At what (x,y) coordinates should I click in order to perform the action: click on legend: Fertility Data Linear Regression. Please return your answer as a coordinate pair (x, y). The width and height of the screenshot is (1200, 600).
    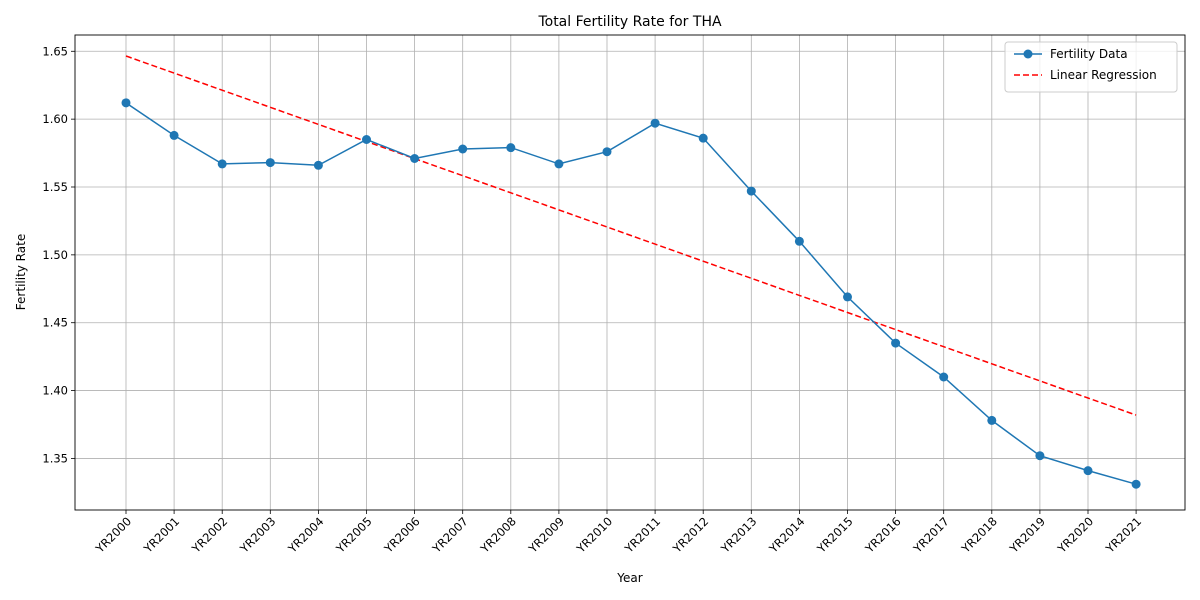
    Looking at the image, I should click on (1091, 67).